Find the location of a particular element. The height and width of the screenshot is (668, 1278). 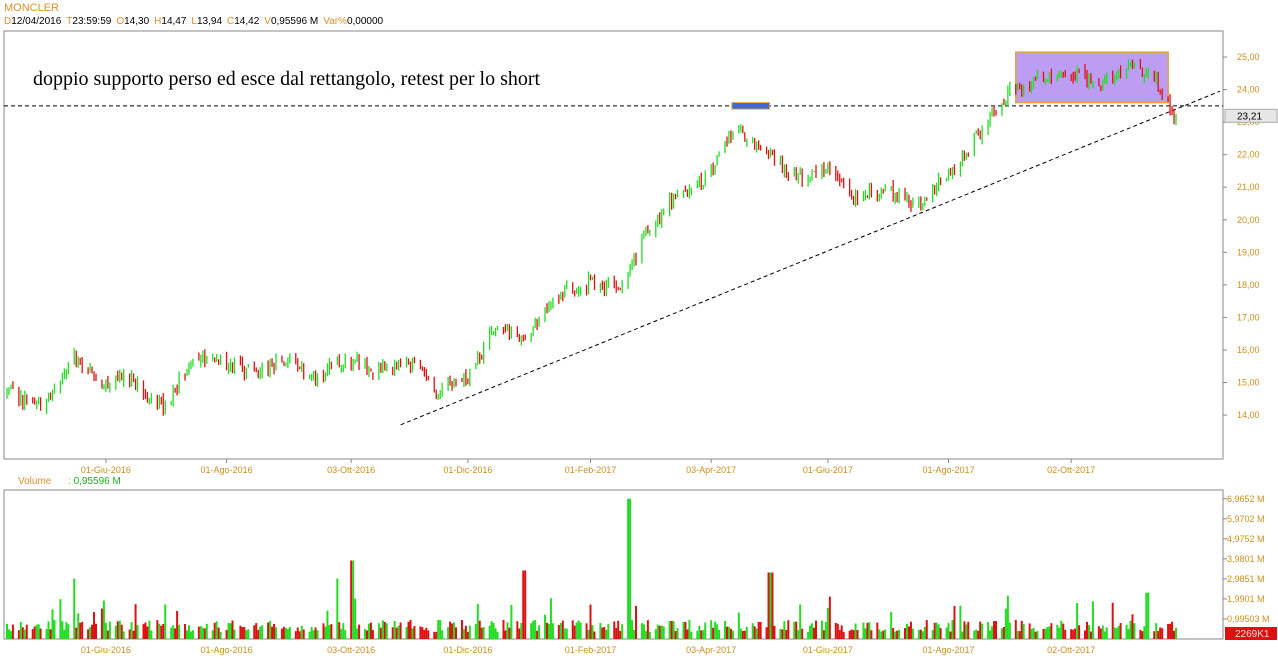

price-tick-label: 22,00 is located at coordinates (1248, 155).